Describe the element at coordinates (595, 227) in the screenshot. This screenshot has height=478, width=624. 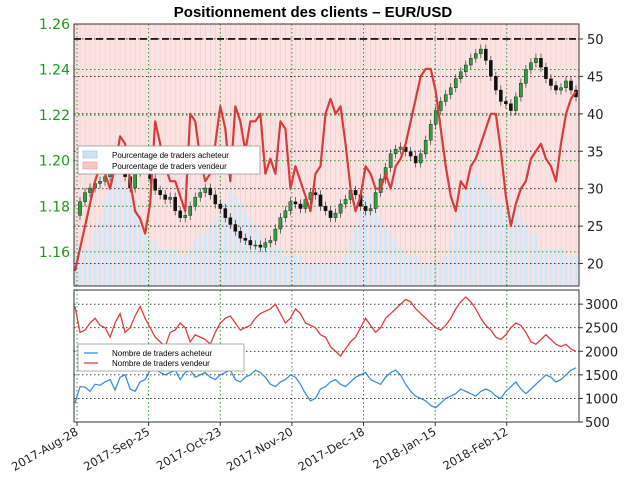
I see `right-tick-label: 25` at that location.